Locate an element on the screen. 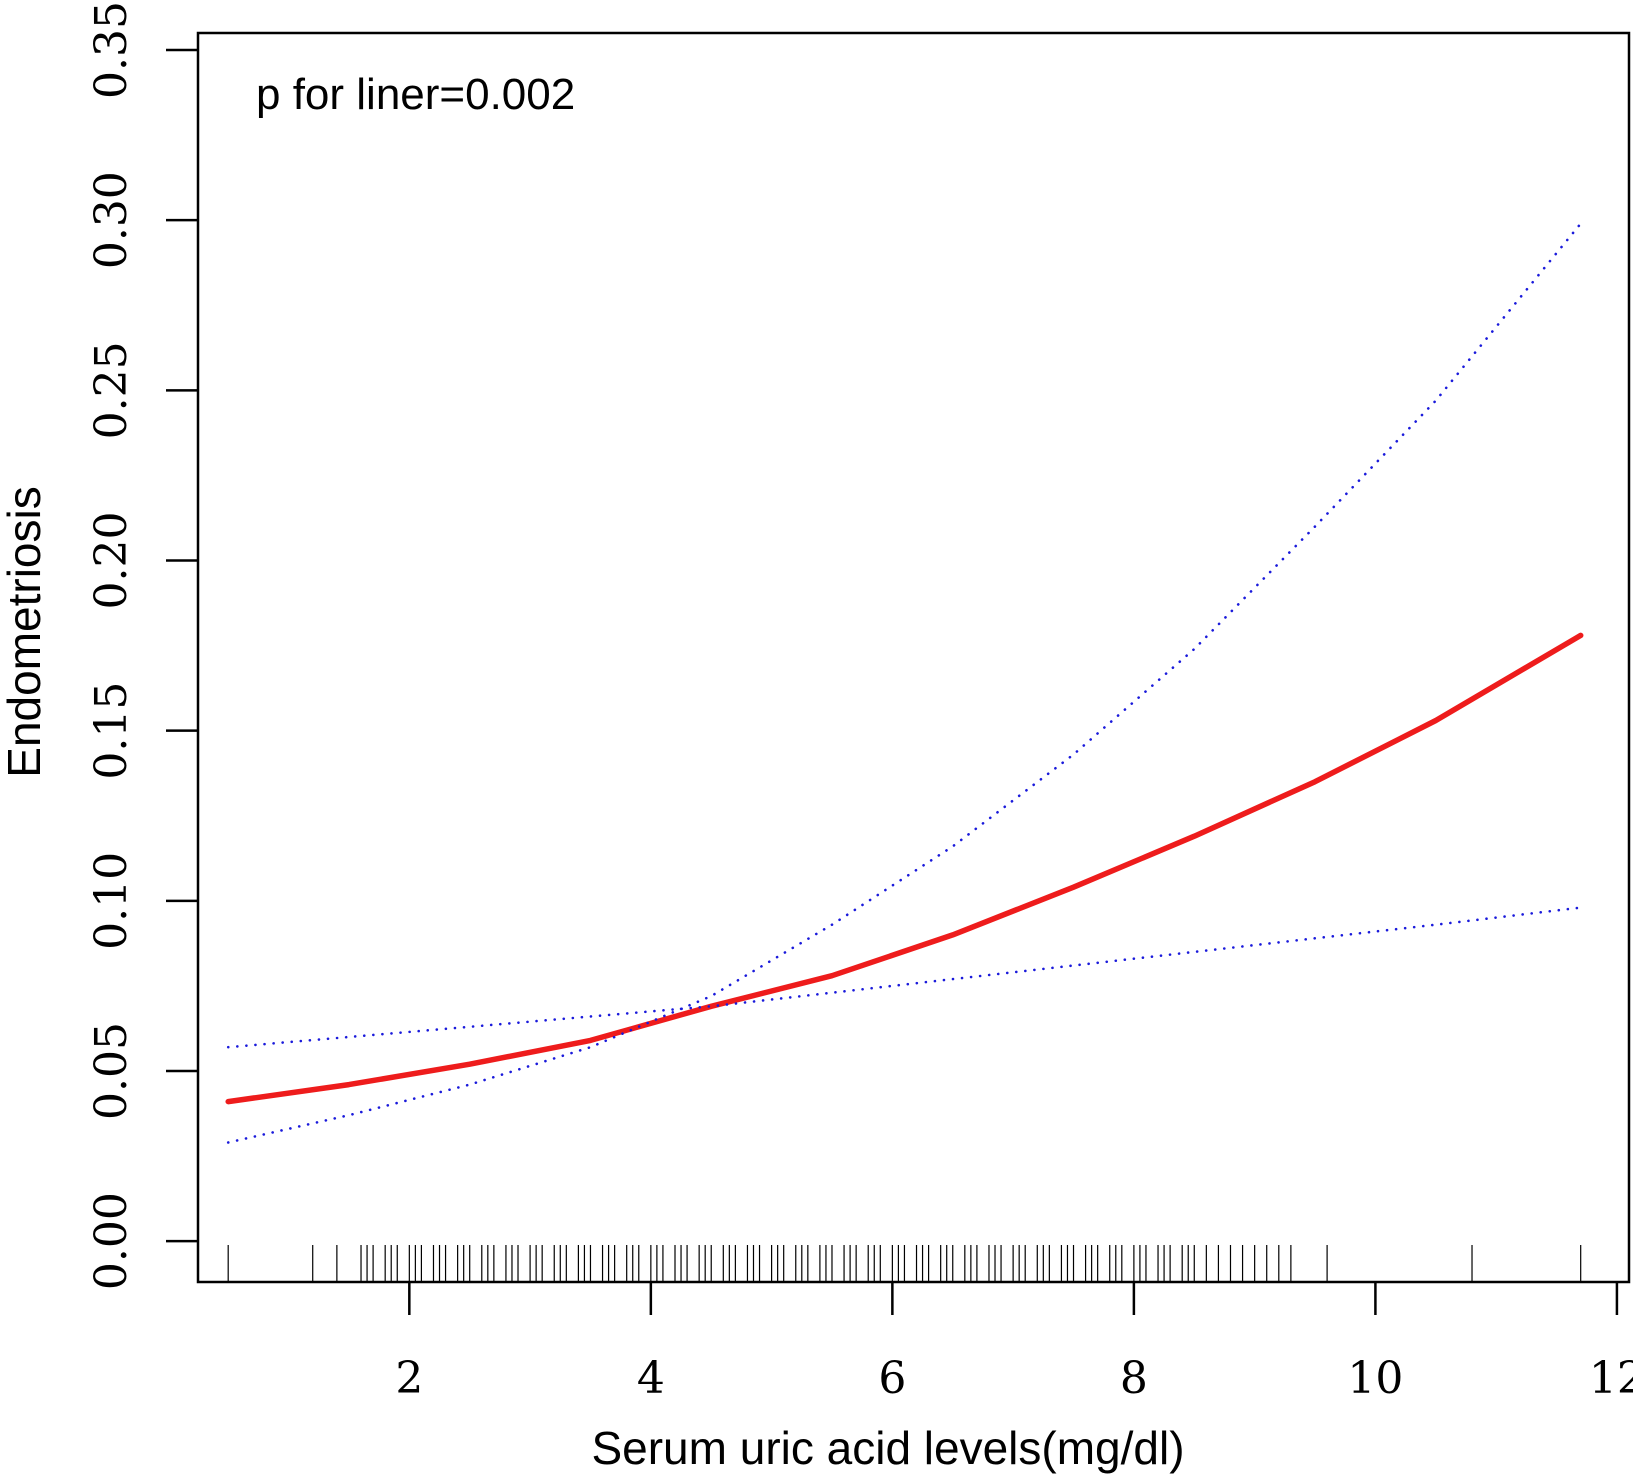  y-axis-title: Endometriosis is located at coordinates (25, 631).